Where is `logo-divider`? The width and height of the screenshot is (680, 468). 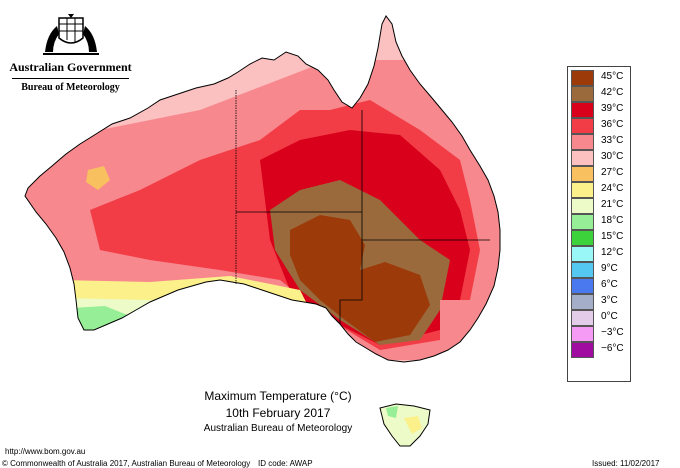 logo-divider is located at coordinates (70, 78).